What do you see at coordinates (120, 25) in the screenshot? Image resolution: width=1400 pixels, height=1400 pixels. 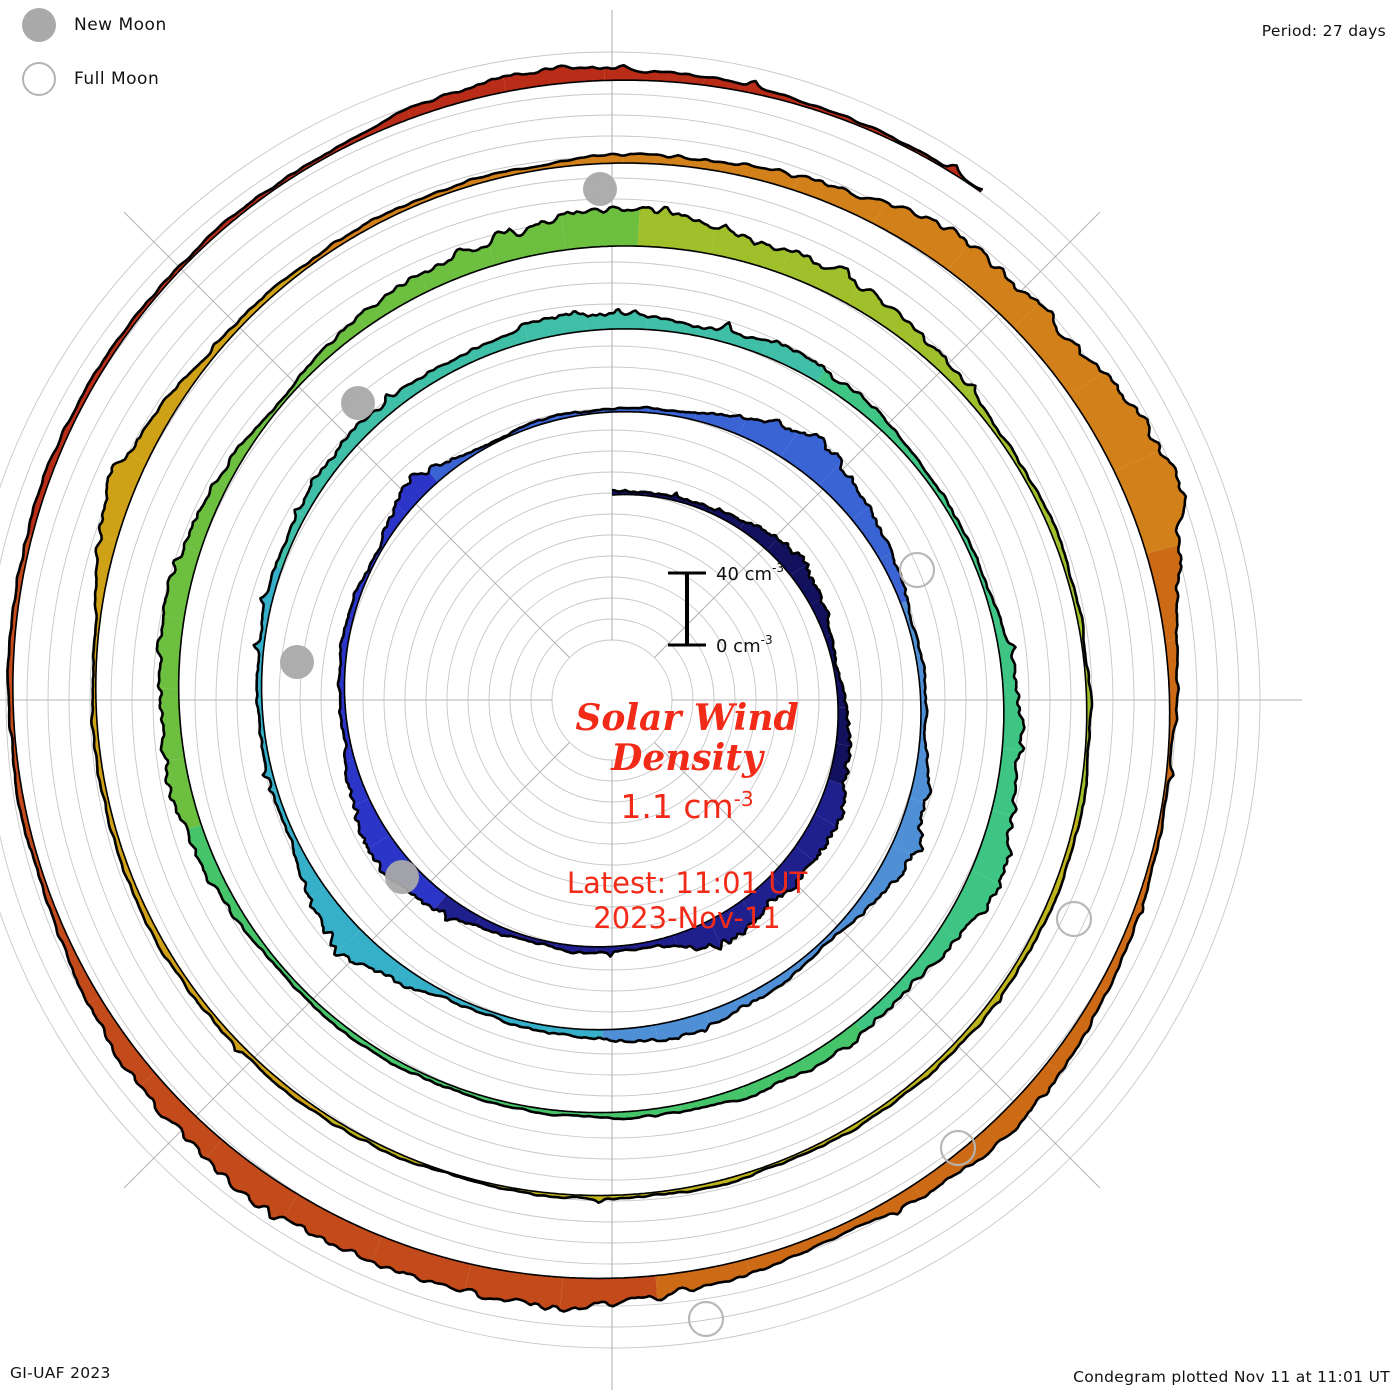 I see `legend-label-new-moon: New Moon` at bounding box center [120, 25].